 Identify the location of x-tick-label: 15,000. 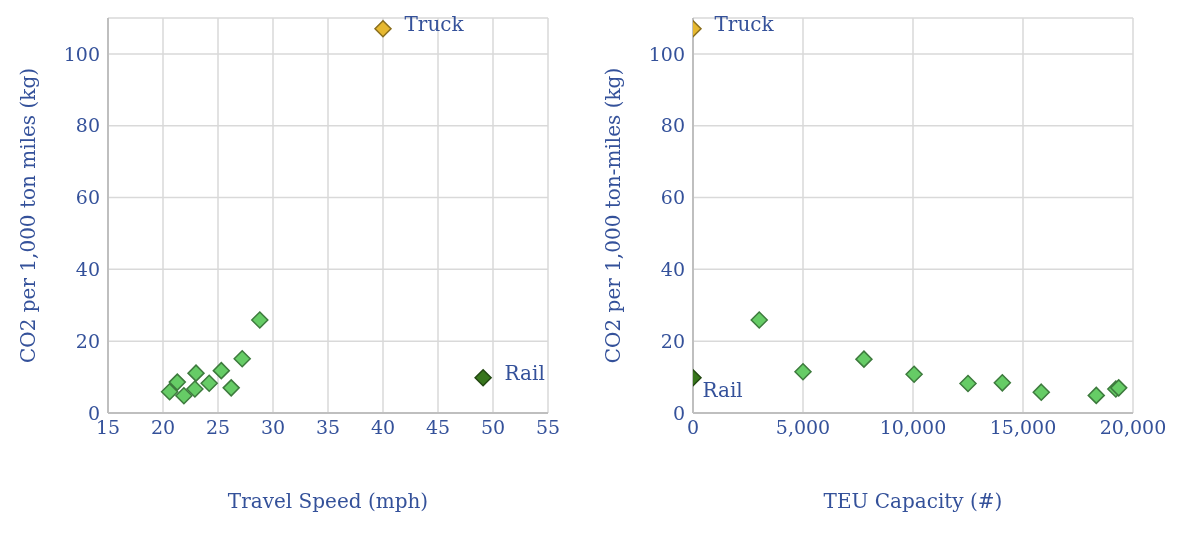
(1023, 427).